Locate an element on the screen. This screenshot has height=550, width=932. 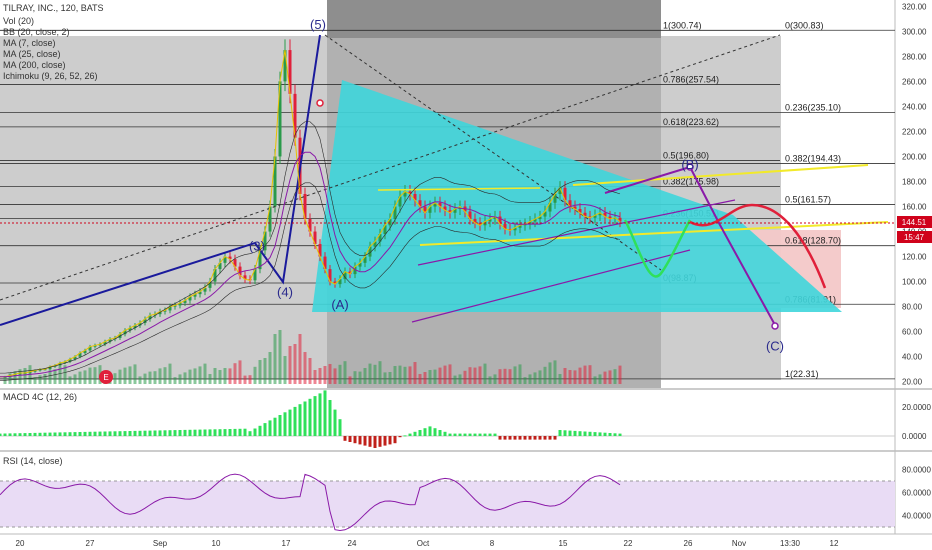
indicator-label: BB (20, close, 2) is located at coordinates (36, 32).